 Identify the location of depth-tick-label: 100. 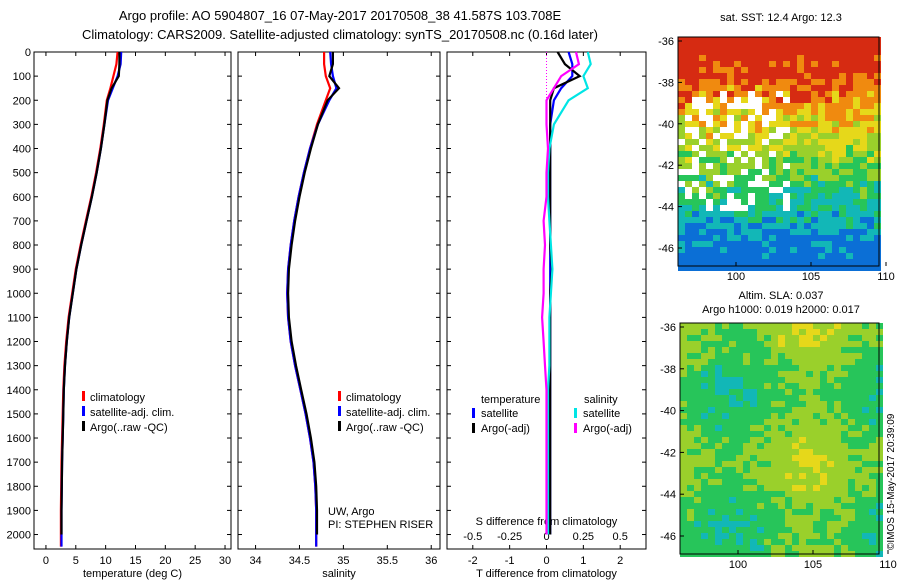
(22, 77).